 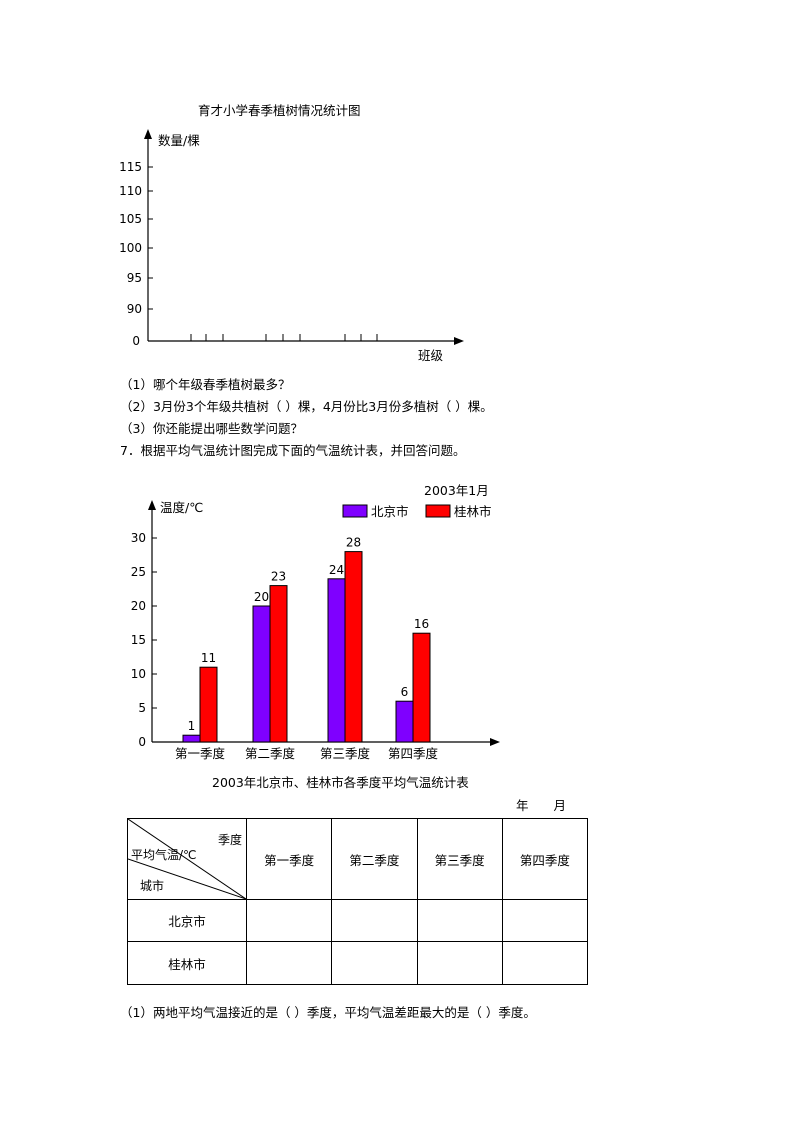 What do you see at coordinates (205, 384) in the screenshot?
I see `question-1-1: （1）哪个年级春季植树最多？` at bounding box center [205, 384].